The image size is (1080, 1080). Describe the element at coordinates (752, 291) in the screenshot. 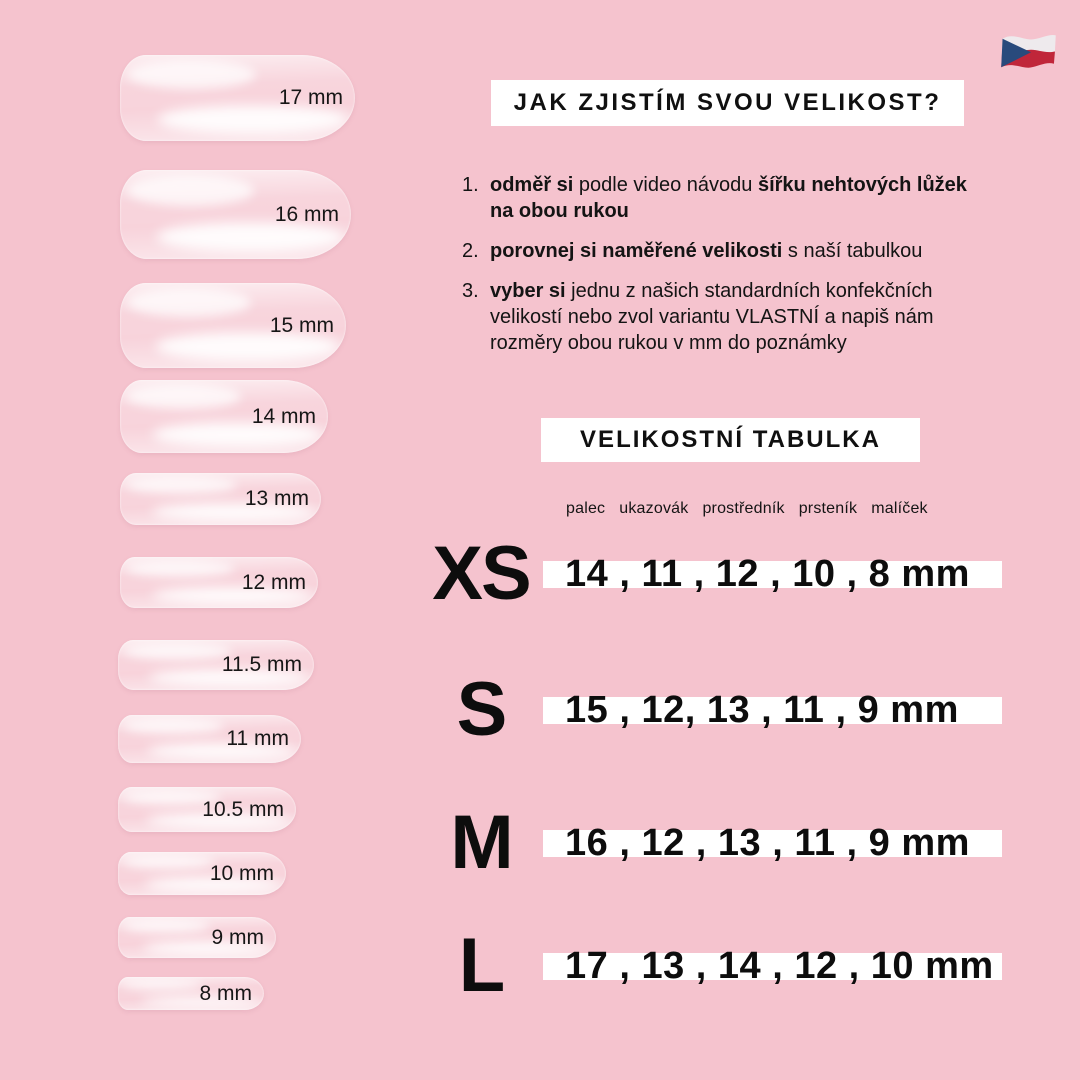

I see `instruction-text: jednu z našich standardních konfekčních` at that location.